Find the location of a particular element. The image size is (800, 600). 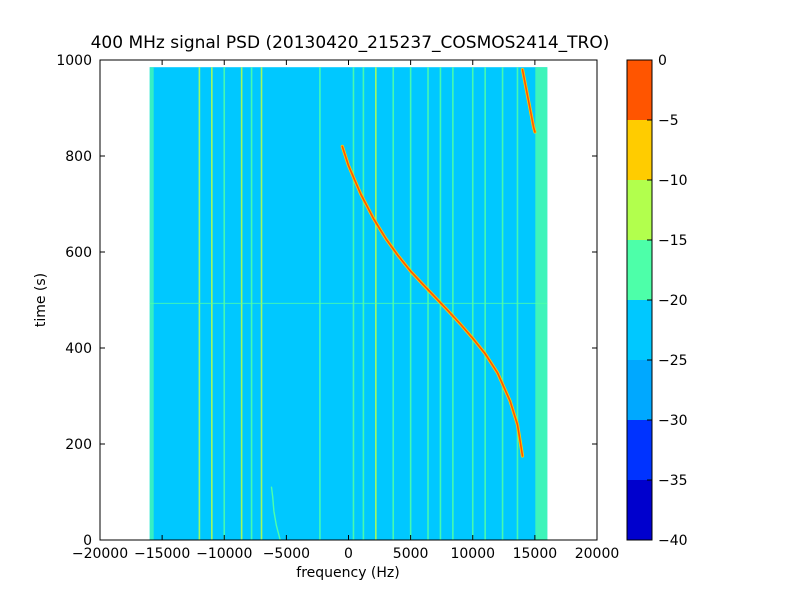

y-tick-label: 600 is located at coordinates (78, 253).